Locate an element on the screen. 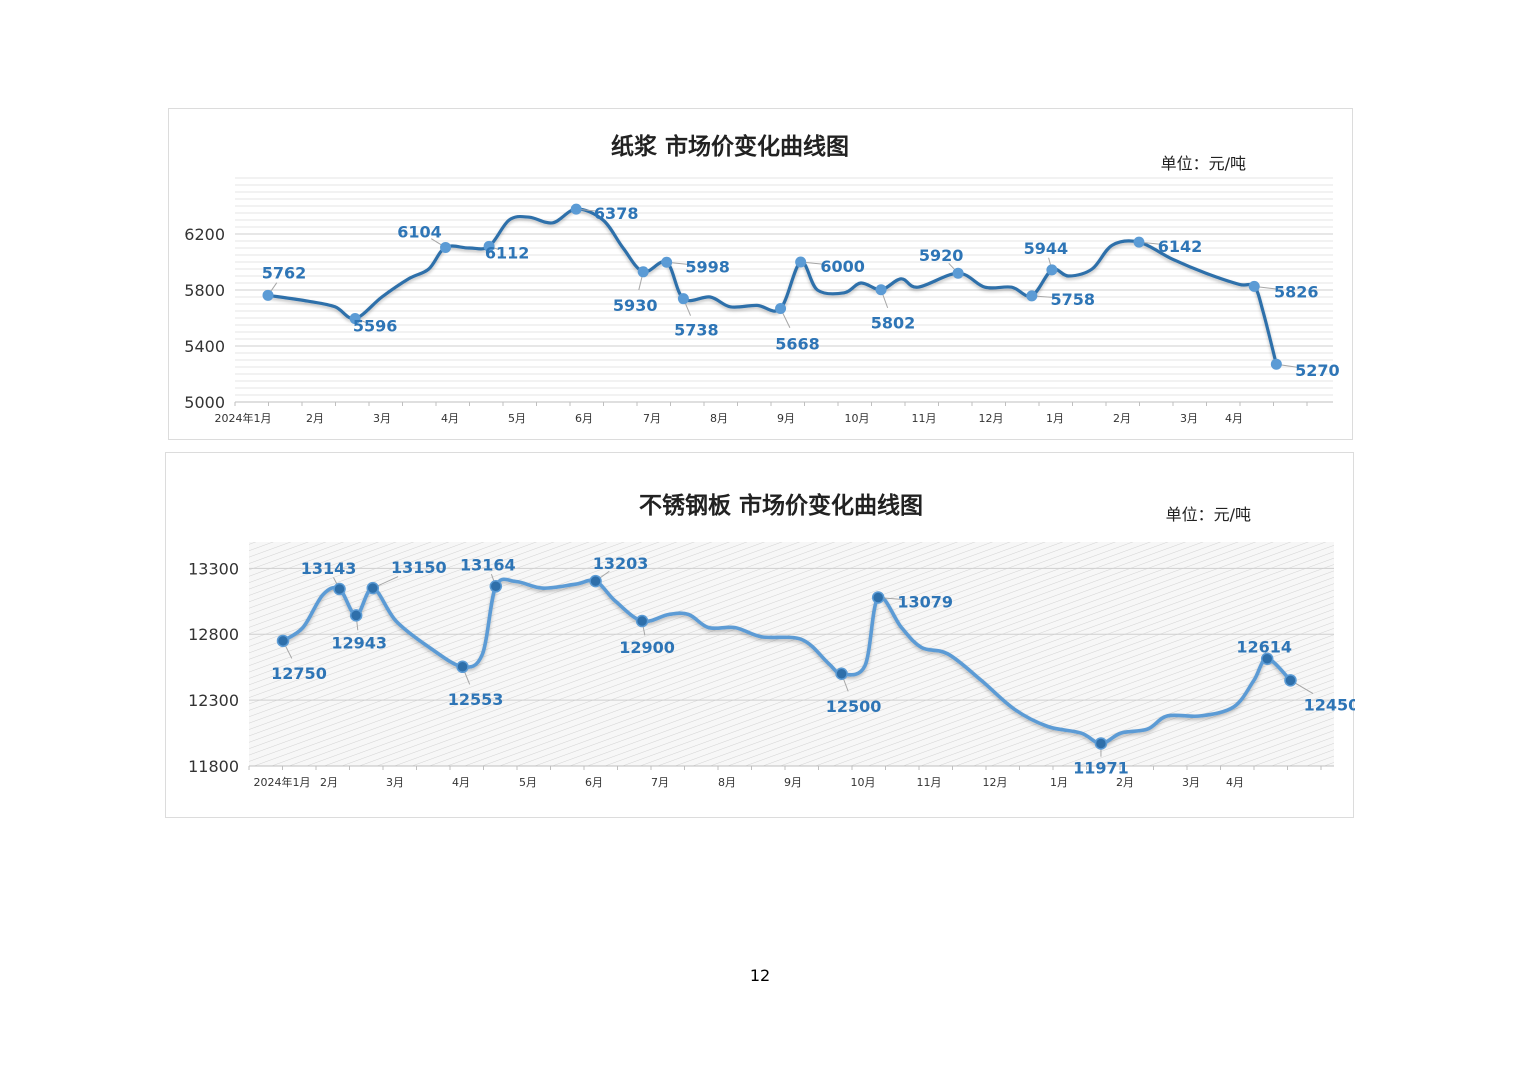 The height and width of the screenshot is (1074, 1520). data-label: 5596 is located at coordinates (375, 326).